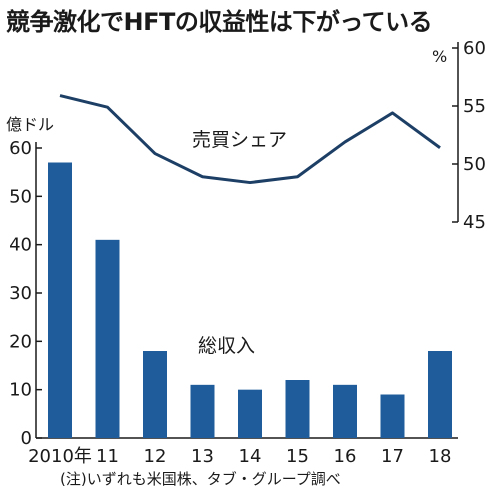  What do you see at coordinates (60, 456) in the screenshot?
I see `x-tick-label: 2010年` at bounding box center [60, 456].